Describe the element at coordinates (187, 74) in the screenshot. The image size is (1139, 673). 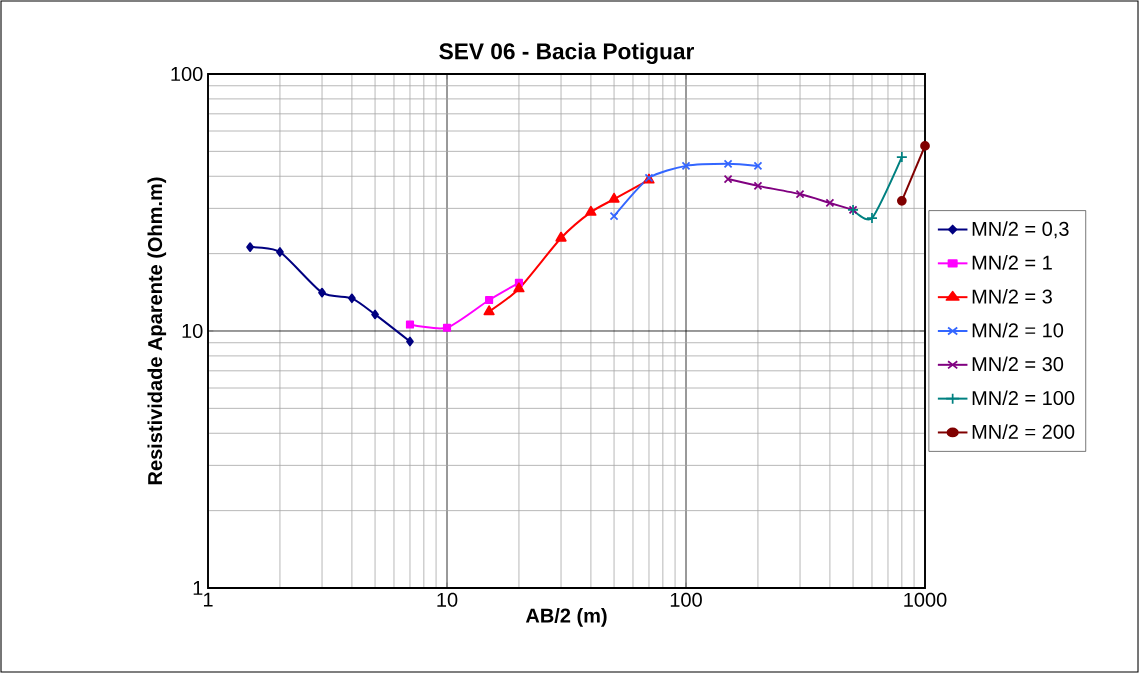
I see `y-tick-label: 100` at that location.